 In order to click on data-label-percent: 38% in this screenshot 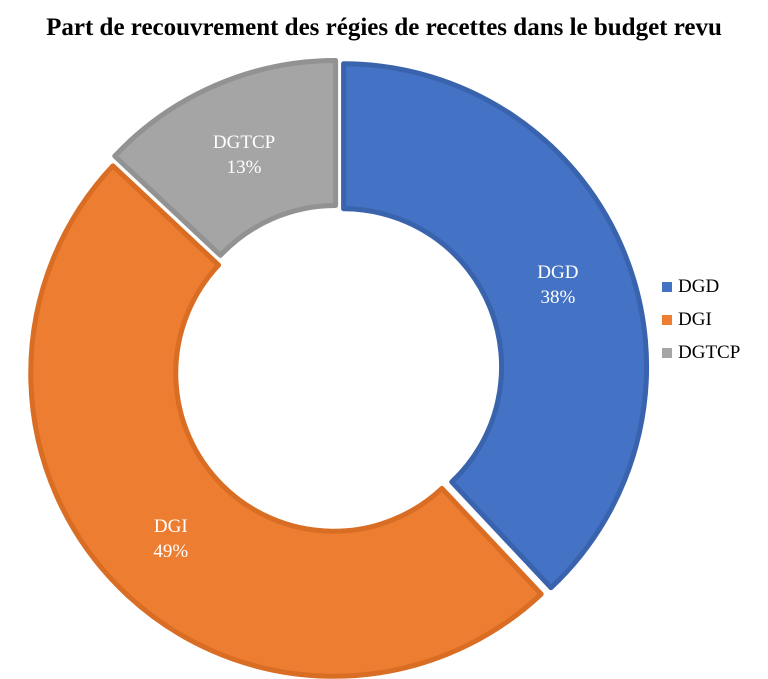, I will do `click(557, 297)`.